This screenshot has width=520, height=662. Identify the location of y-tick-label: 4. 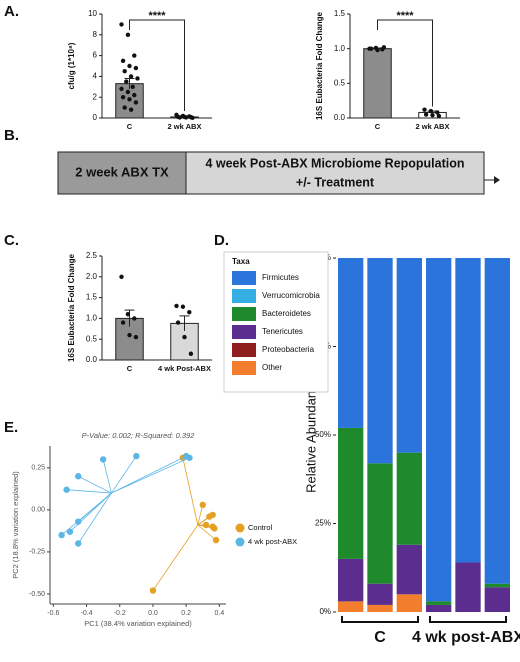
(95, 76).